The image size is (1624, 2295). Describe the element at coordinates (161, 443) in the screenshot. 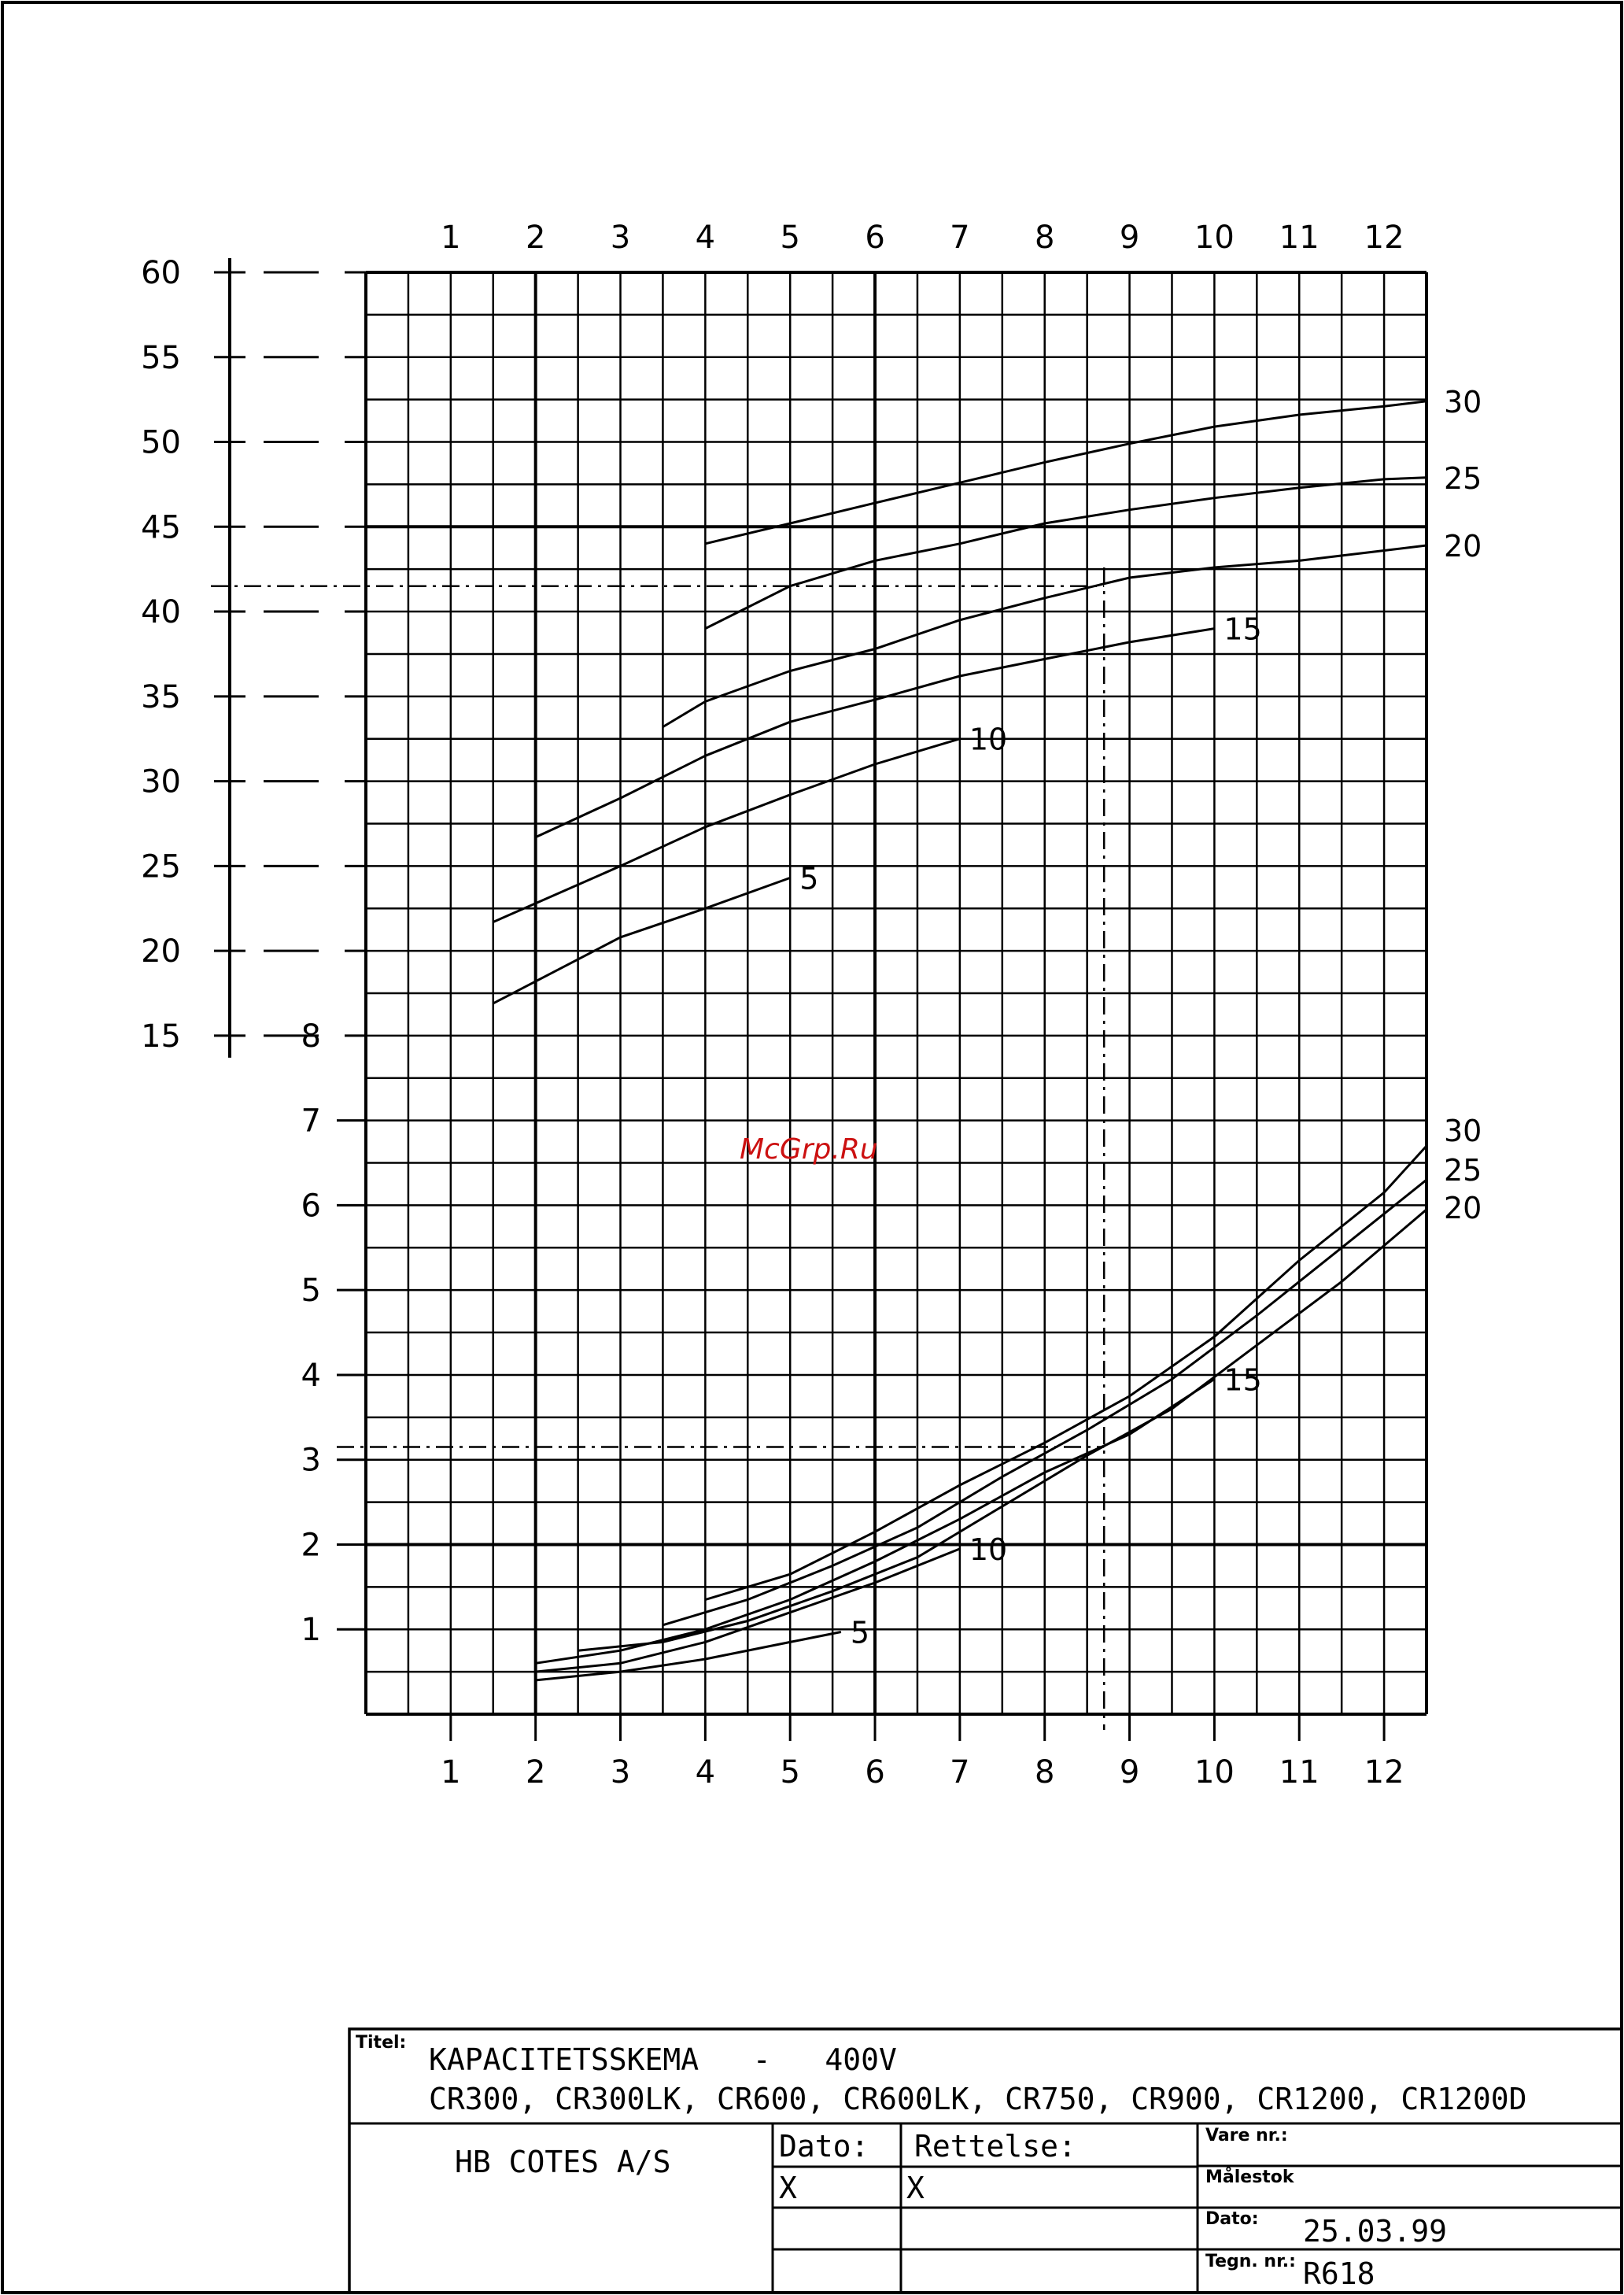

I see `upper-y-tick-label: 50` at that location.